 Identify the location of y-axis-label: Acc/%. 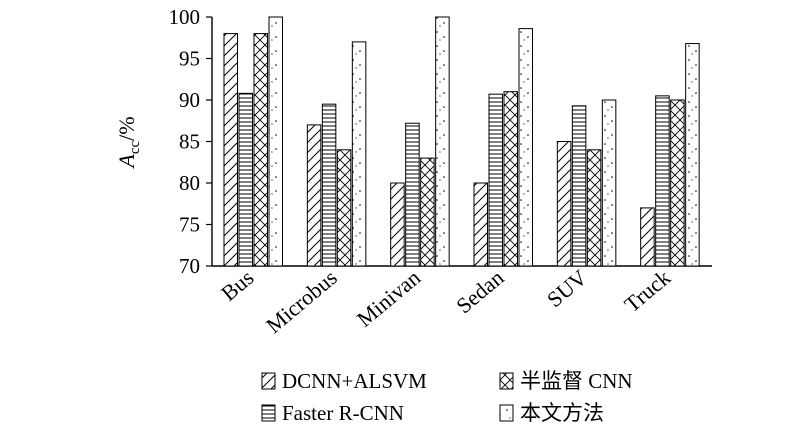
(128, 142).